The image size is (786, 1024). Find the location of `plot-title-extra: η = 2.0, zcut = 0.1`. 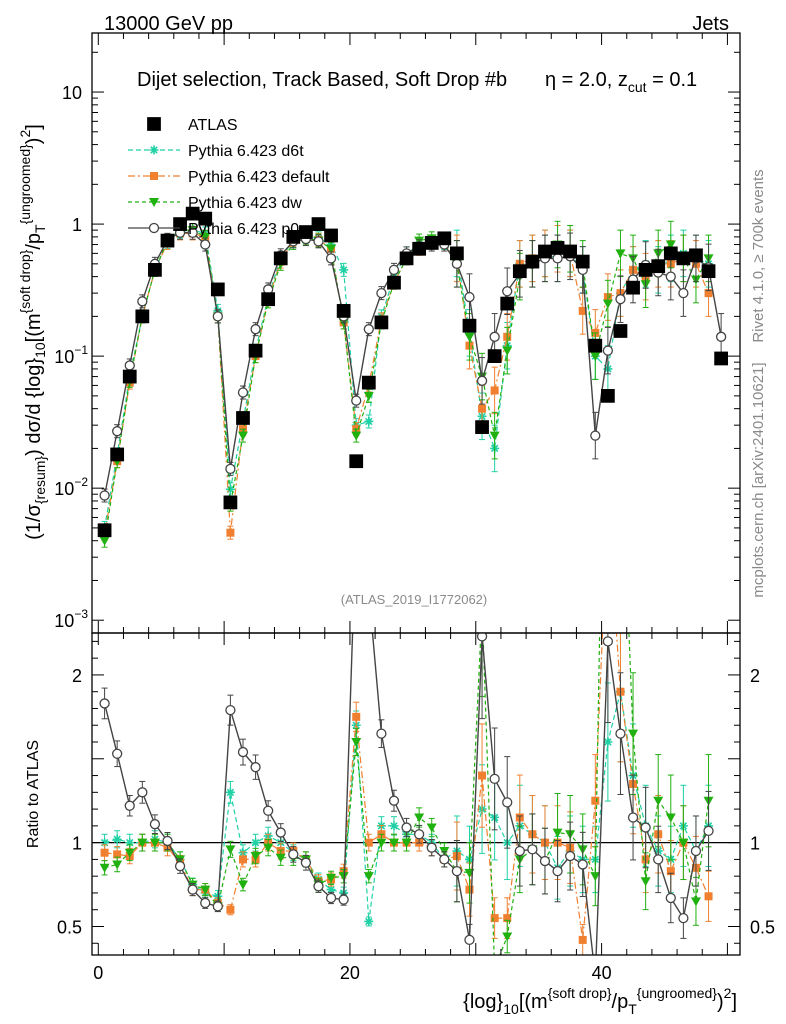

plot-title-extra: η = 2.0, zcut = 0.1 is located at coordinates (621, 82).